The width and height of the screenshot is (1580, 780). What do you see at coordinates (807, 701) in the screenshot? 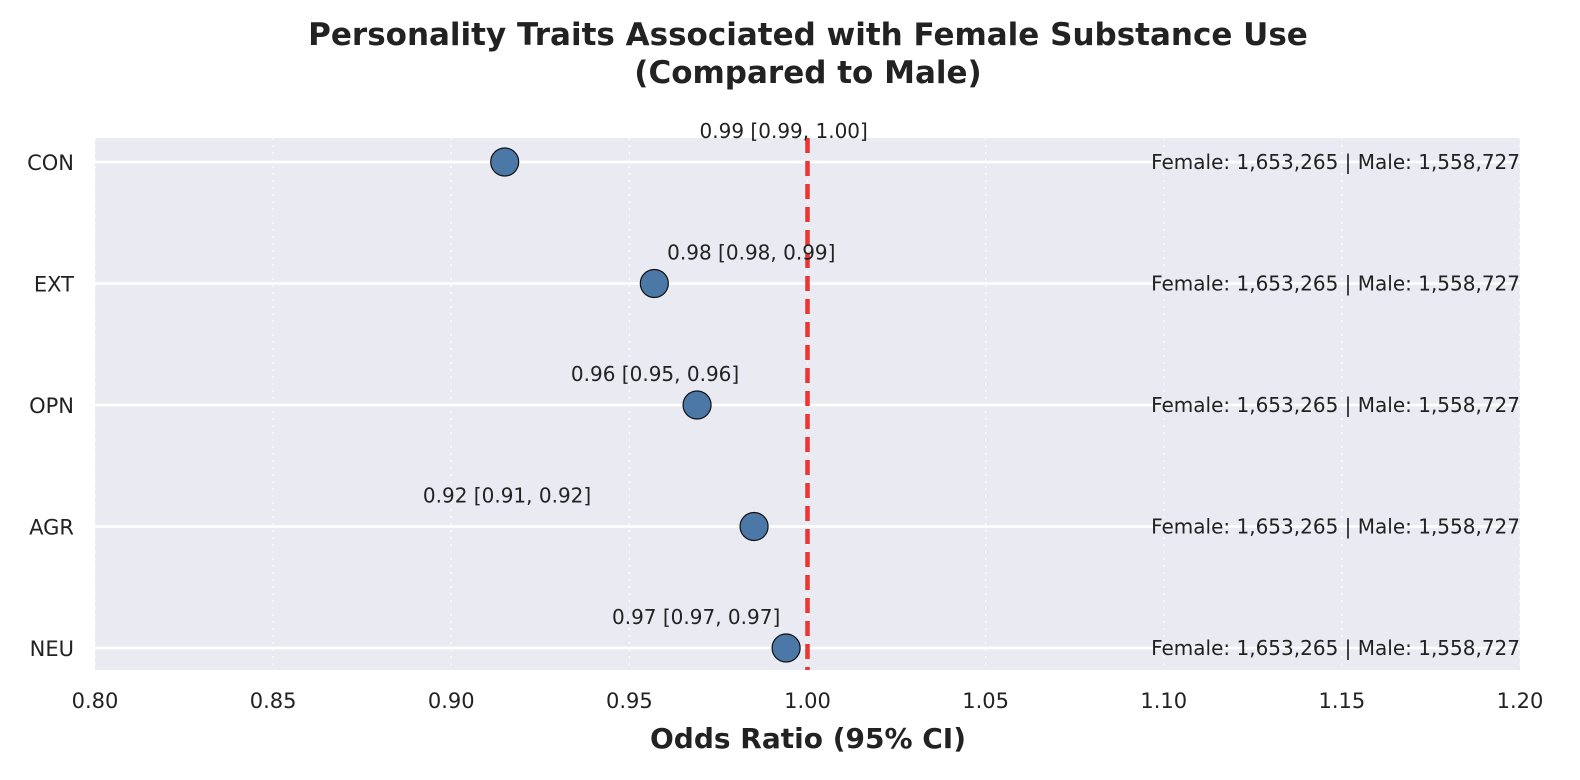
I see `x-tick-label: 1.00` at bounding box center [807, 701].